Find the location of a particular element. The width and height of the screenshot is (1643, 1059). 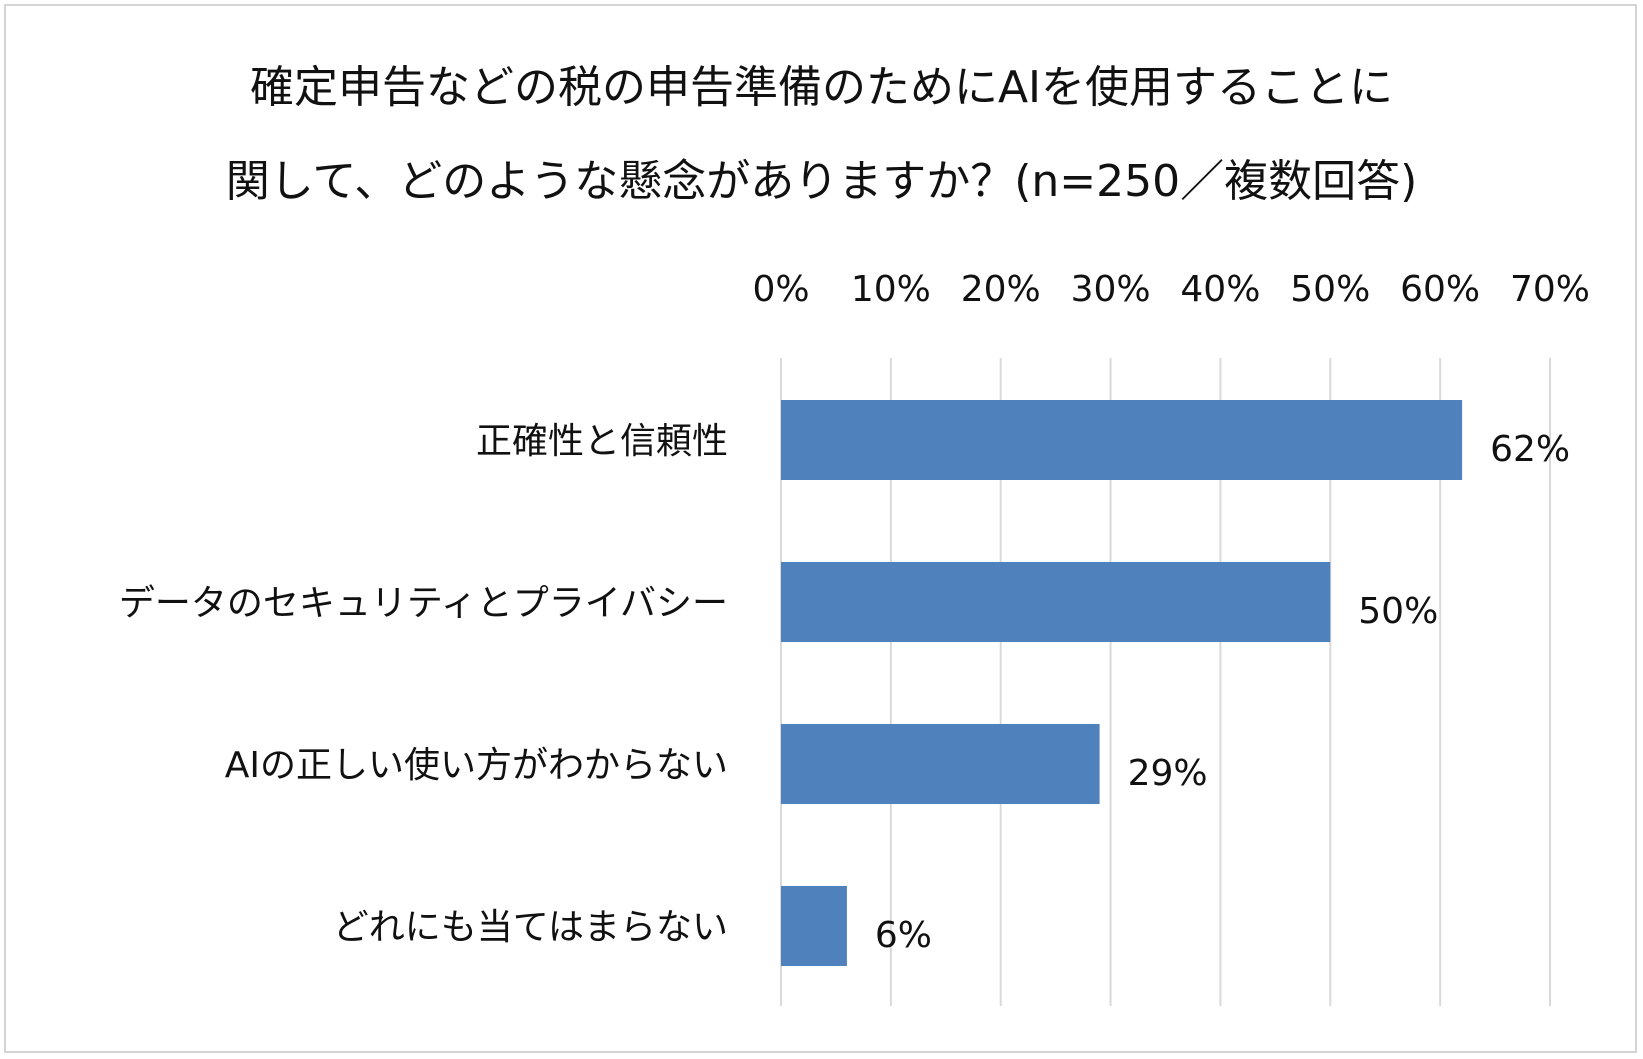

category-label: 正確性と信頼性 is located at coordinates (602, 441).